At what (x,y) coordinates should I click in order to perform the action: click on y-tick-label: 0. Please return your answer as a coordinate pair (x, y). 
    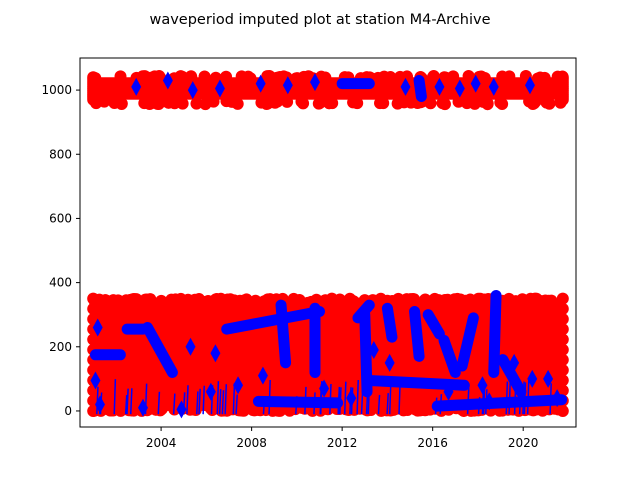
    Looking at the image, I should click on (68, 411).